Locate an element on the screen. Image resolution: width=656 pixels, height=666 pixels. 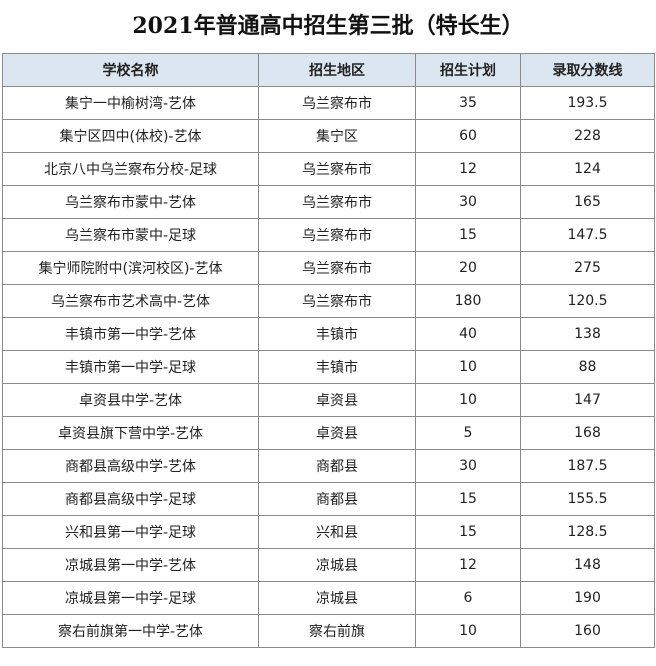
table-cell: 凉城县第一中学-艺体 is located at coordinates (130, 565).